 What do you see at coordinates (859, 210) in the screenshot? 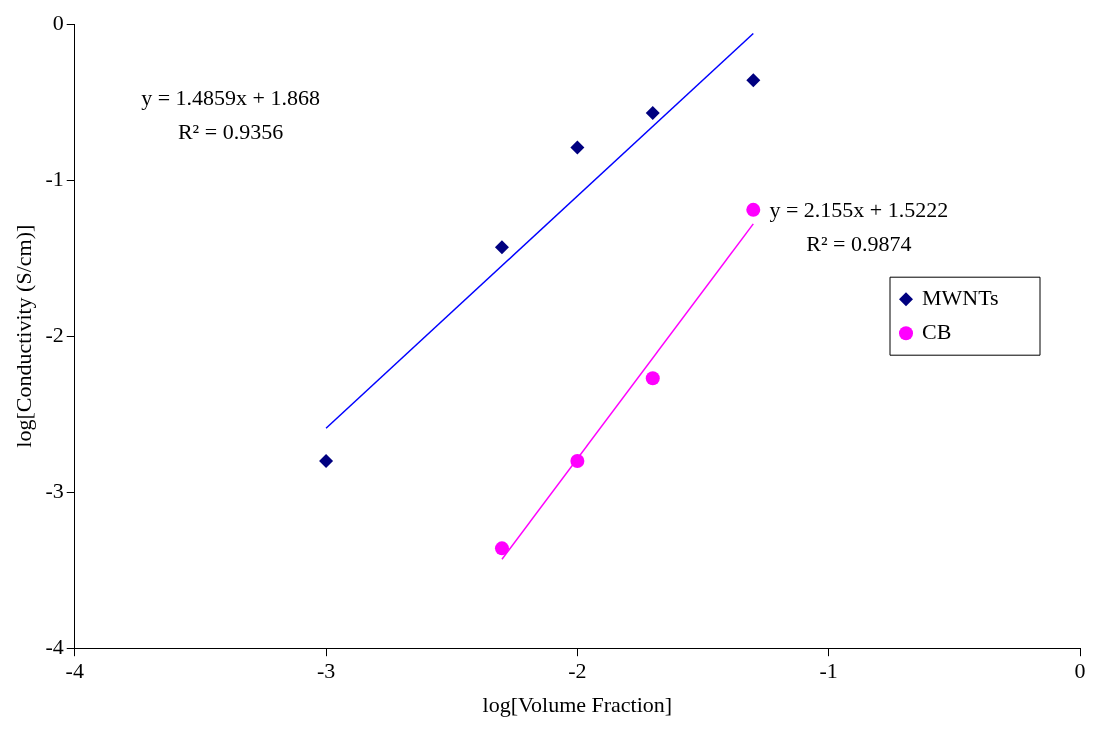
I see `annotation: y = 2.155x + 1.5222` at bounding box center [859, 210].